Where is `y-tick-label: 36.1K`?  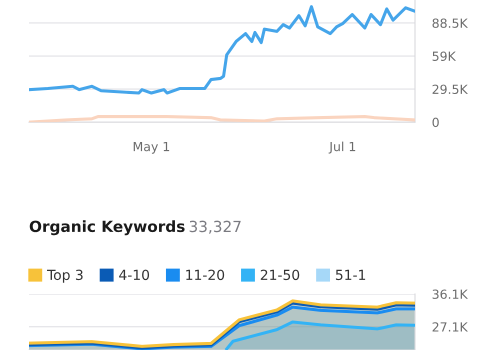
y-tick-label: 36.1K is located at coordinates (450, 294).